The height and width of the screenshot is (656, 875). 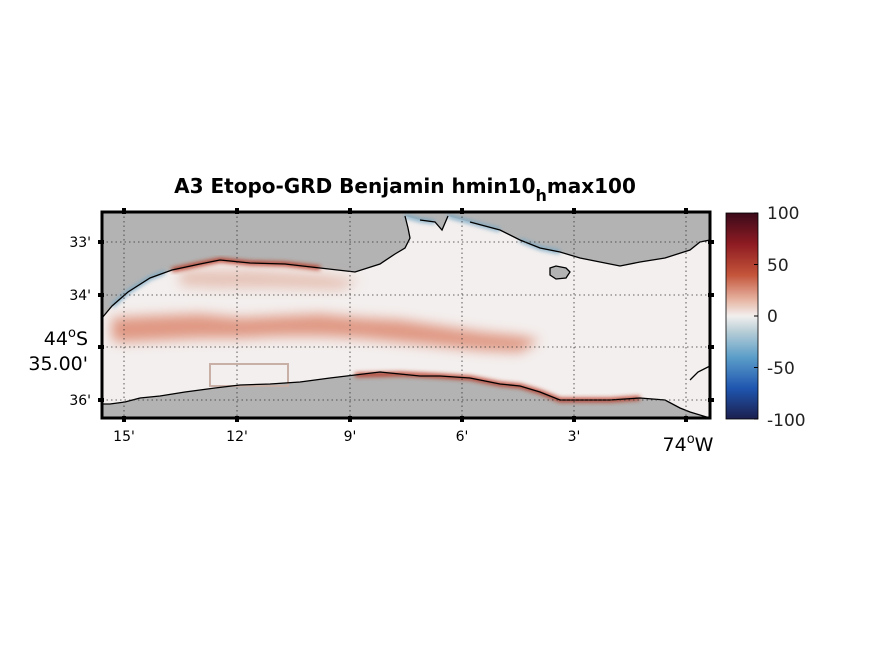 I want to click on grid-artifact, so click(x=249, y=375).